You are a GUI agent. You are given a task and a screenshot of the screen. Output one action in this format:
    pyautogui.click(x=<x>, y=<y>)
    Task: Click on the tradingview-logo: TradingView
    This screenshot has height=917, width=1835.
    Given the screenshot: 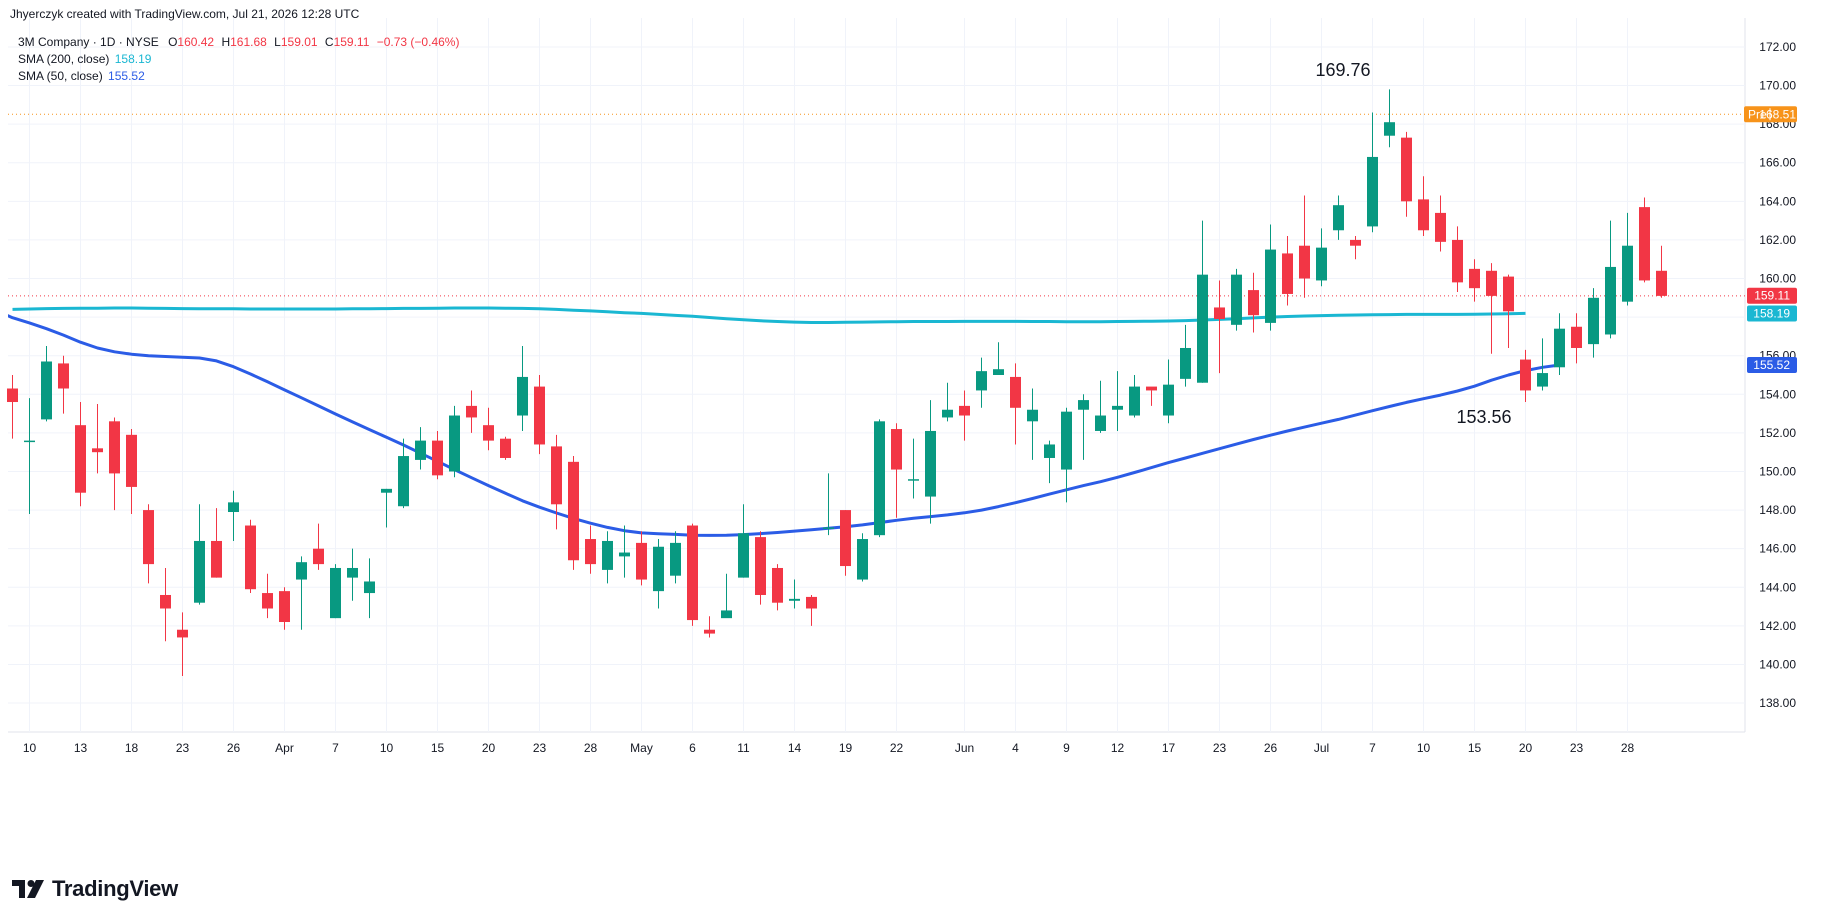 What is the action you would take?
    pyautogui.click(x=95, y=889)
    